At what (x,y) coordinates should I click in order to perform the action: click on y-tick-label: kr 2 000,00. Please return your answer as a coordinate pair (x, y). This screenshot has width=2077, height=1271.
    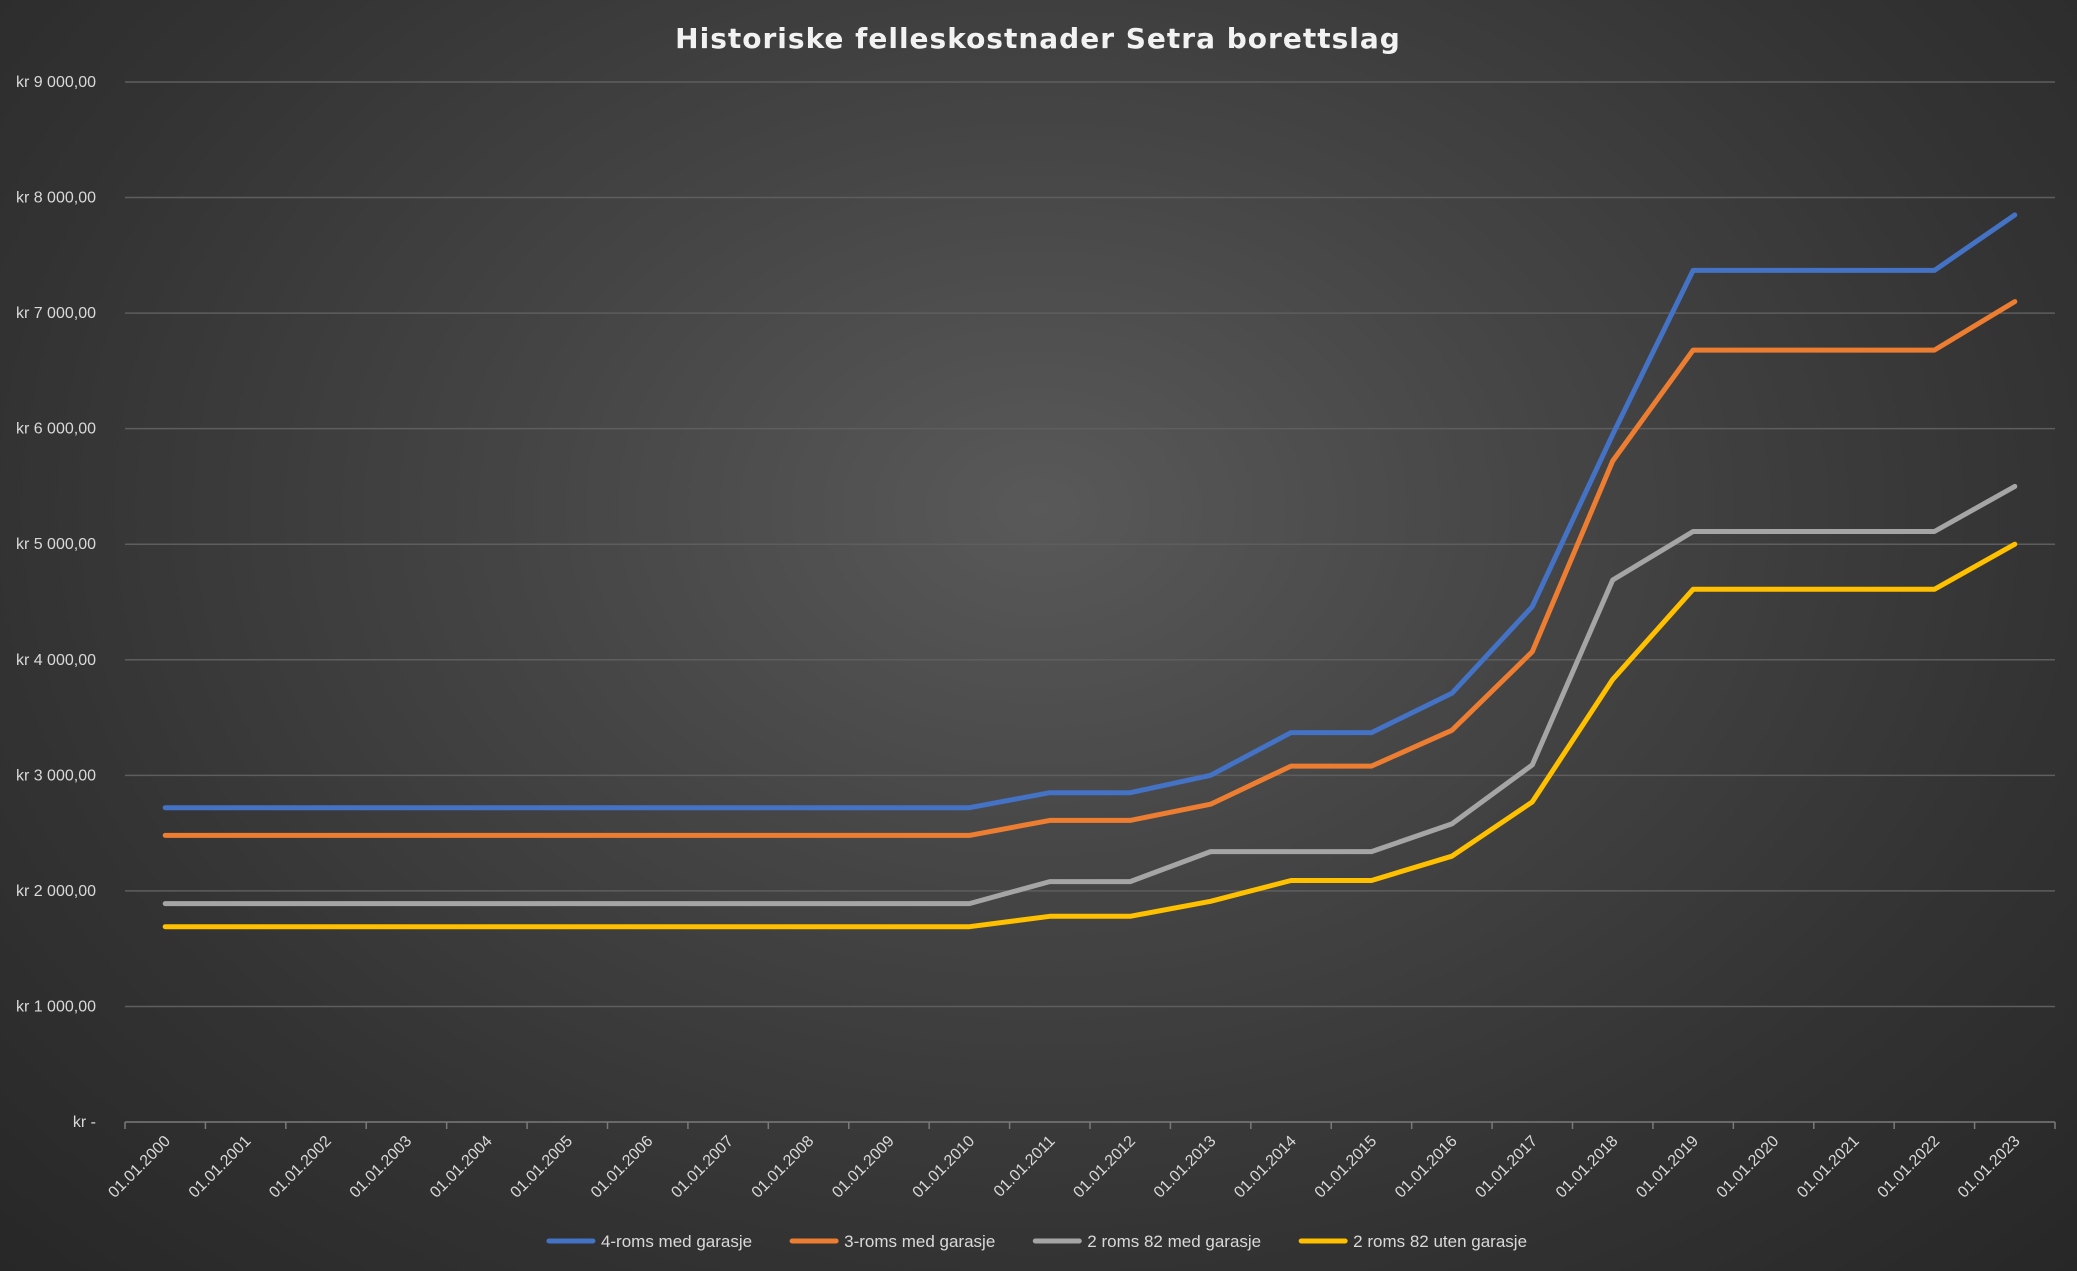
    Looking at the image, I should click on (56, 891).